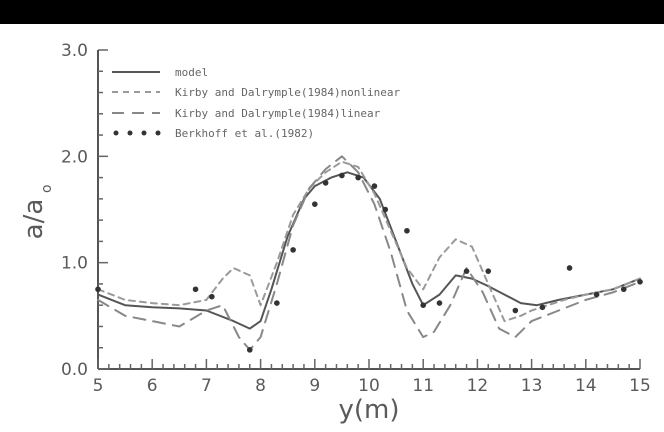 This screenshot has height=432, width=664. Describe the element at coordinates (152, 386) in the screenshot. I see `x-tick-label: 6` at that location.